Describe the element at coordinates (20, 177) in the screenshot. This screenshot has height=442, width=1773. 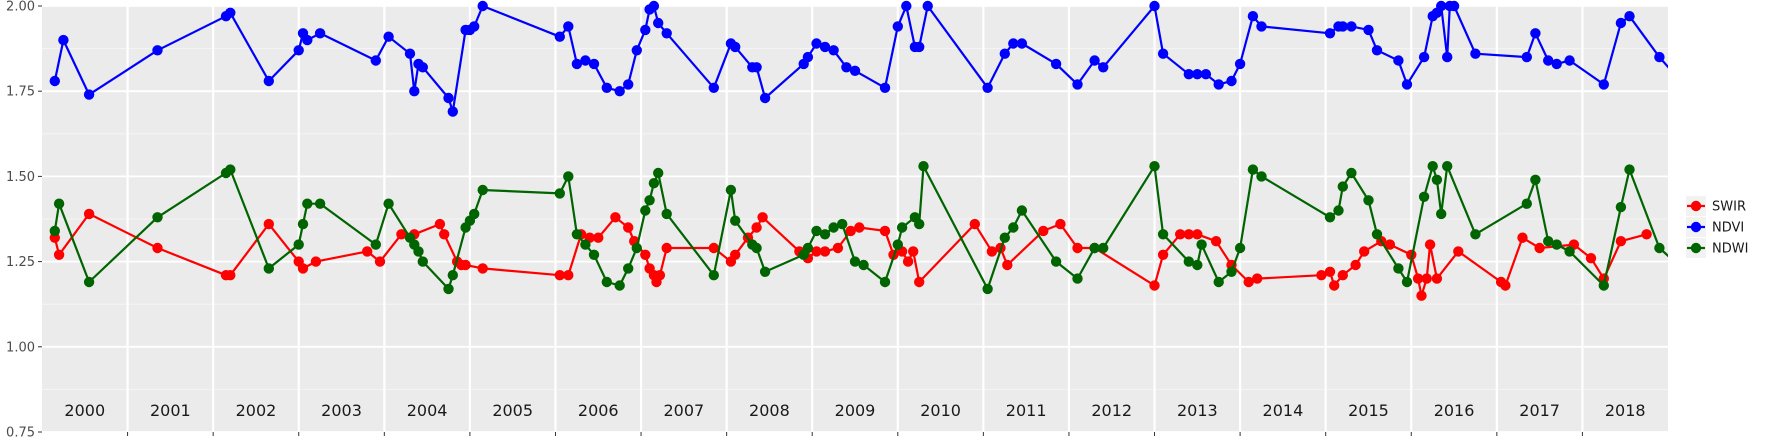
I see `y-tick-label: 1.50` at that location.